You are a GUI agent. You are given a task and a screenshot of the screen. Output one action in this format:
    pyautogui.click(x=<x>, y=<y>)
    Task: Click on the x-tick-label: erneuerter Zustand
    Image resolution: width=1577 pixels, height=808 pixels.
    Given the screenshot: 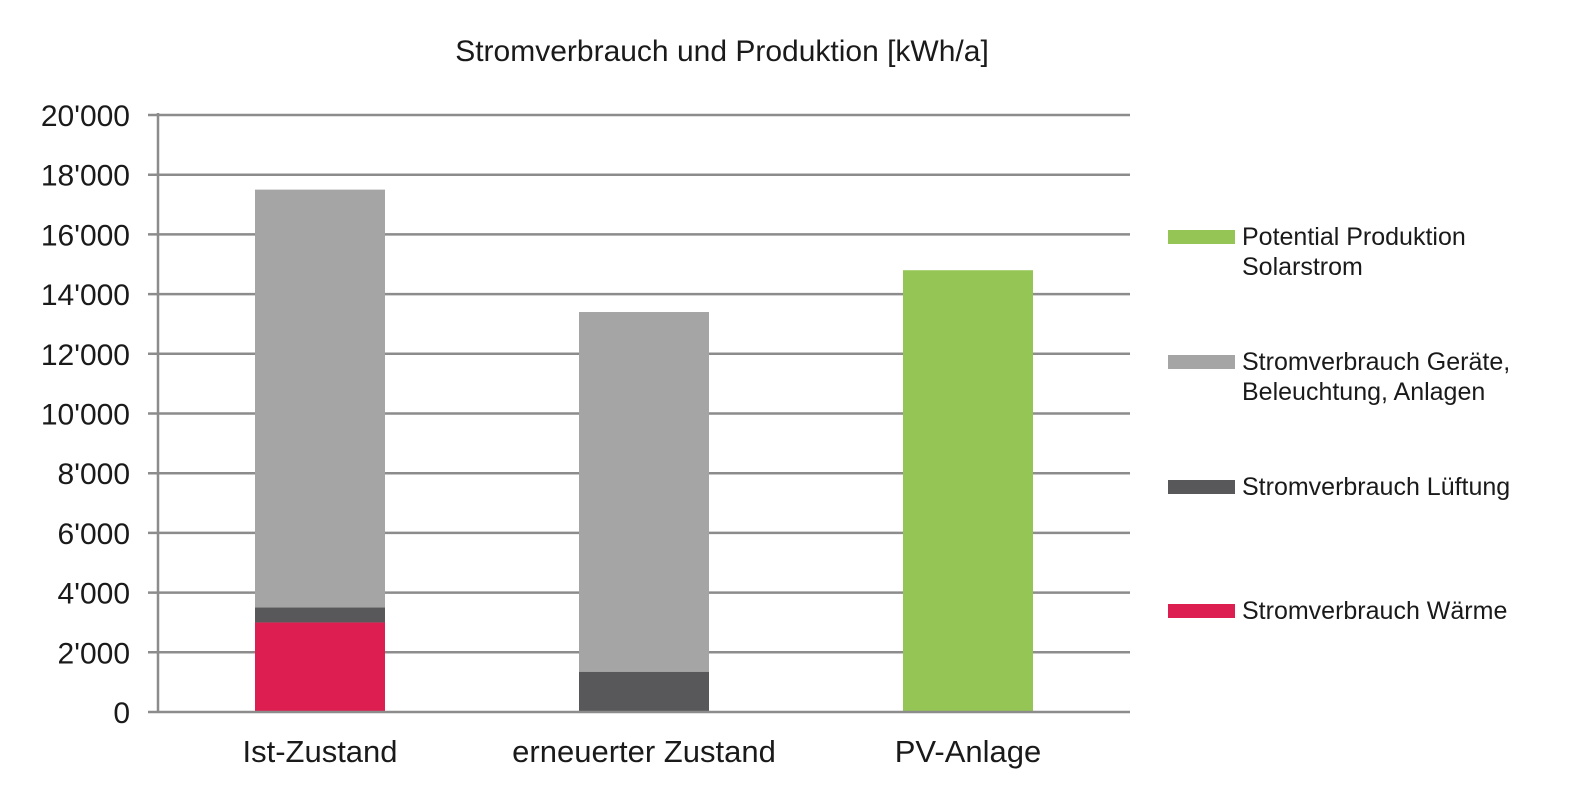 What is the action you would take?
    pyautogui.click(x=644, y=751)
    